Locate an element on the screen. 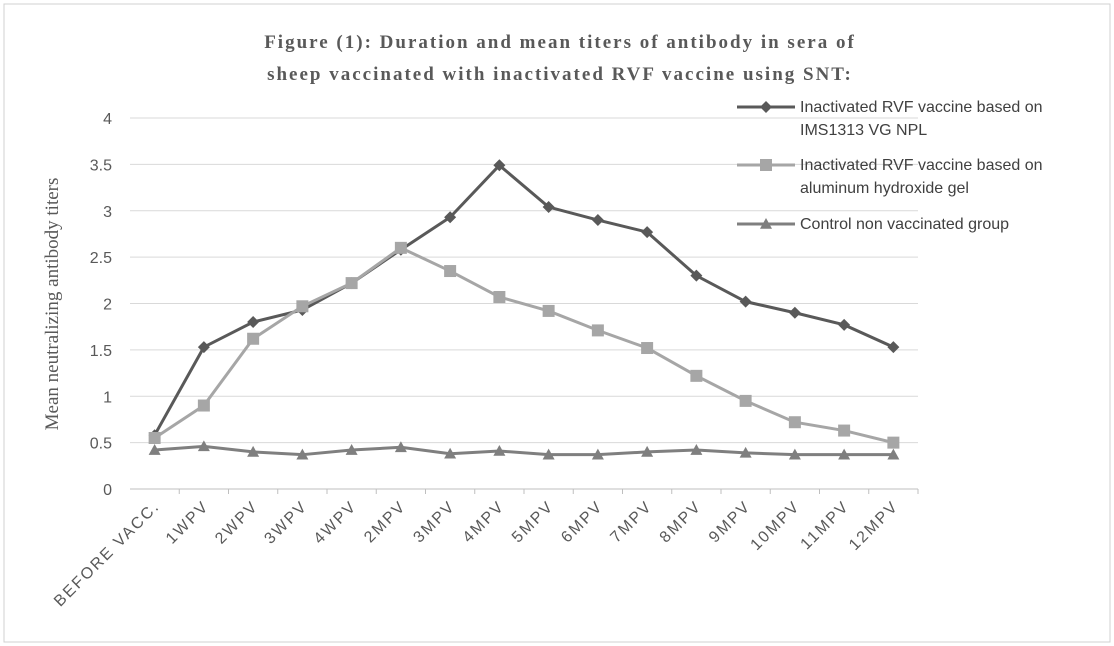  series-line is located at coordinates (524, 450).